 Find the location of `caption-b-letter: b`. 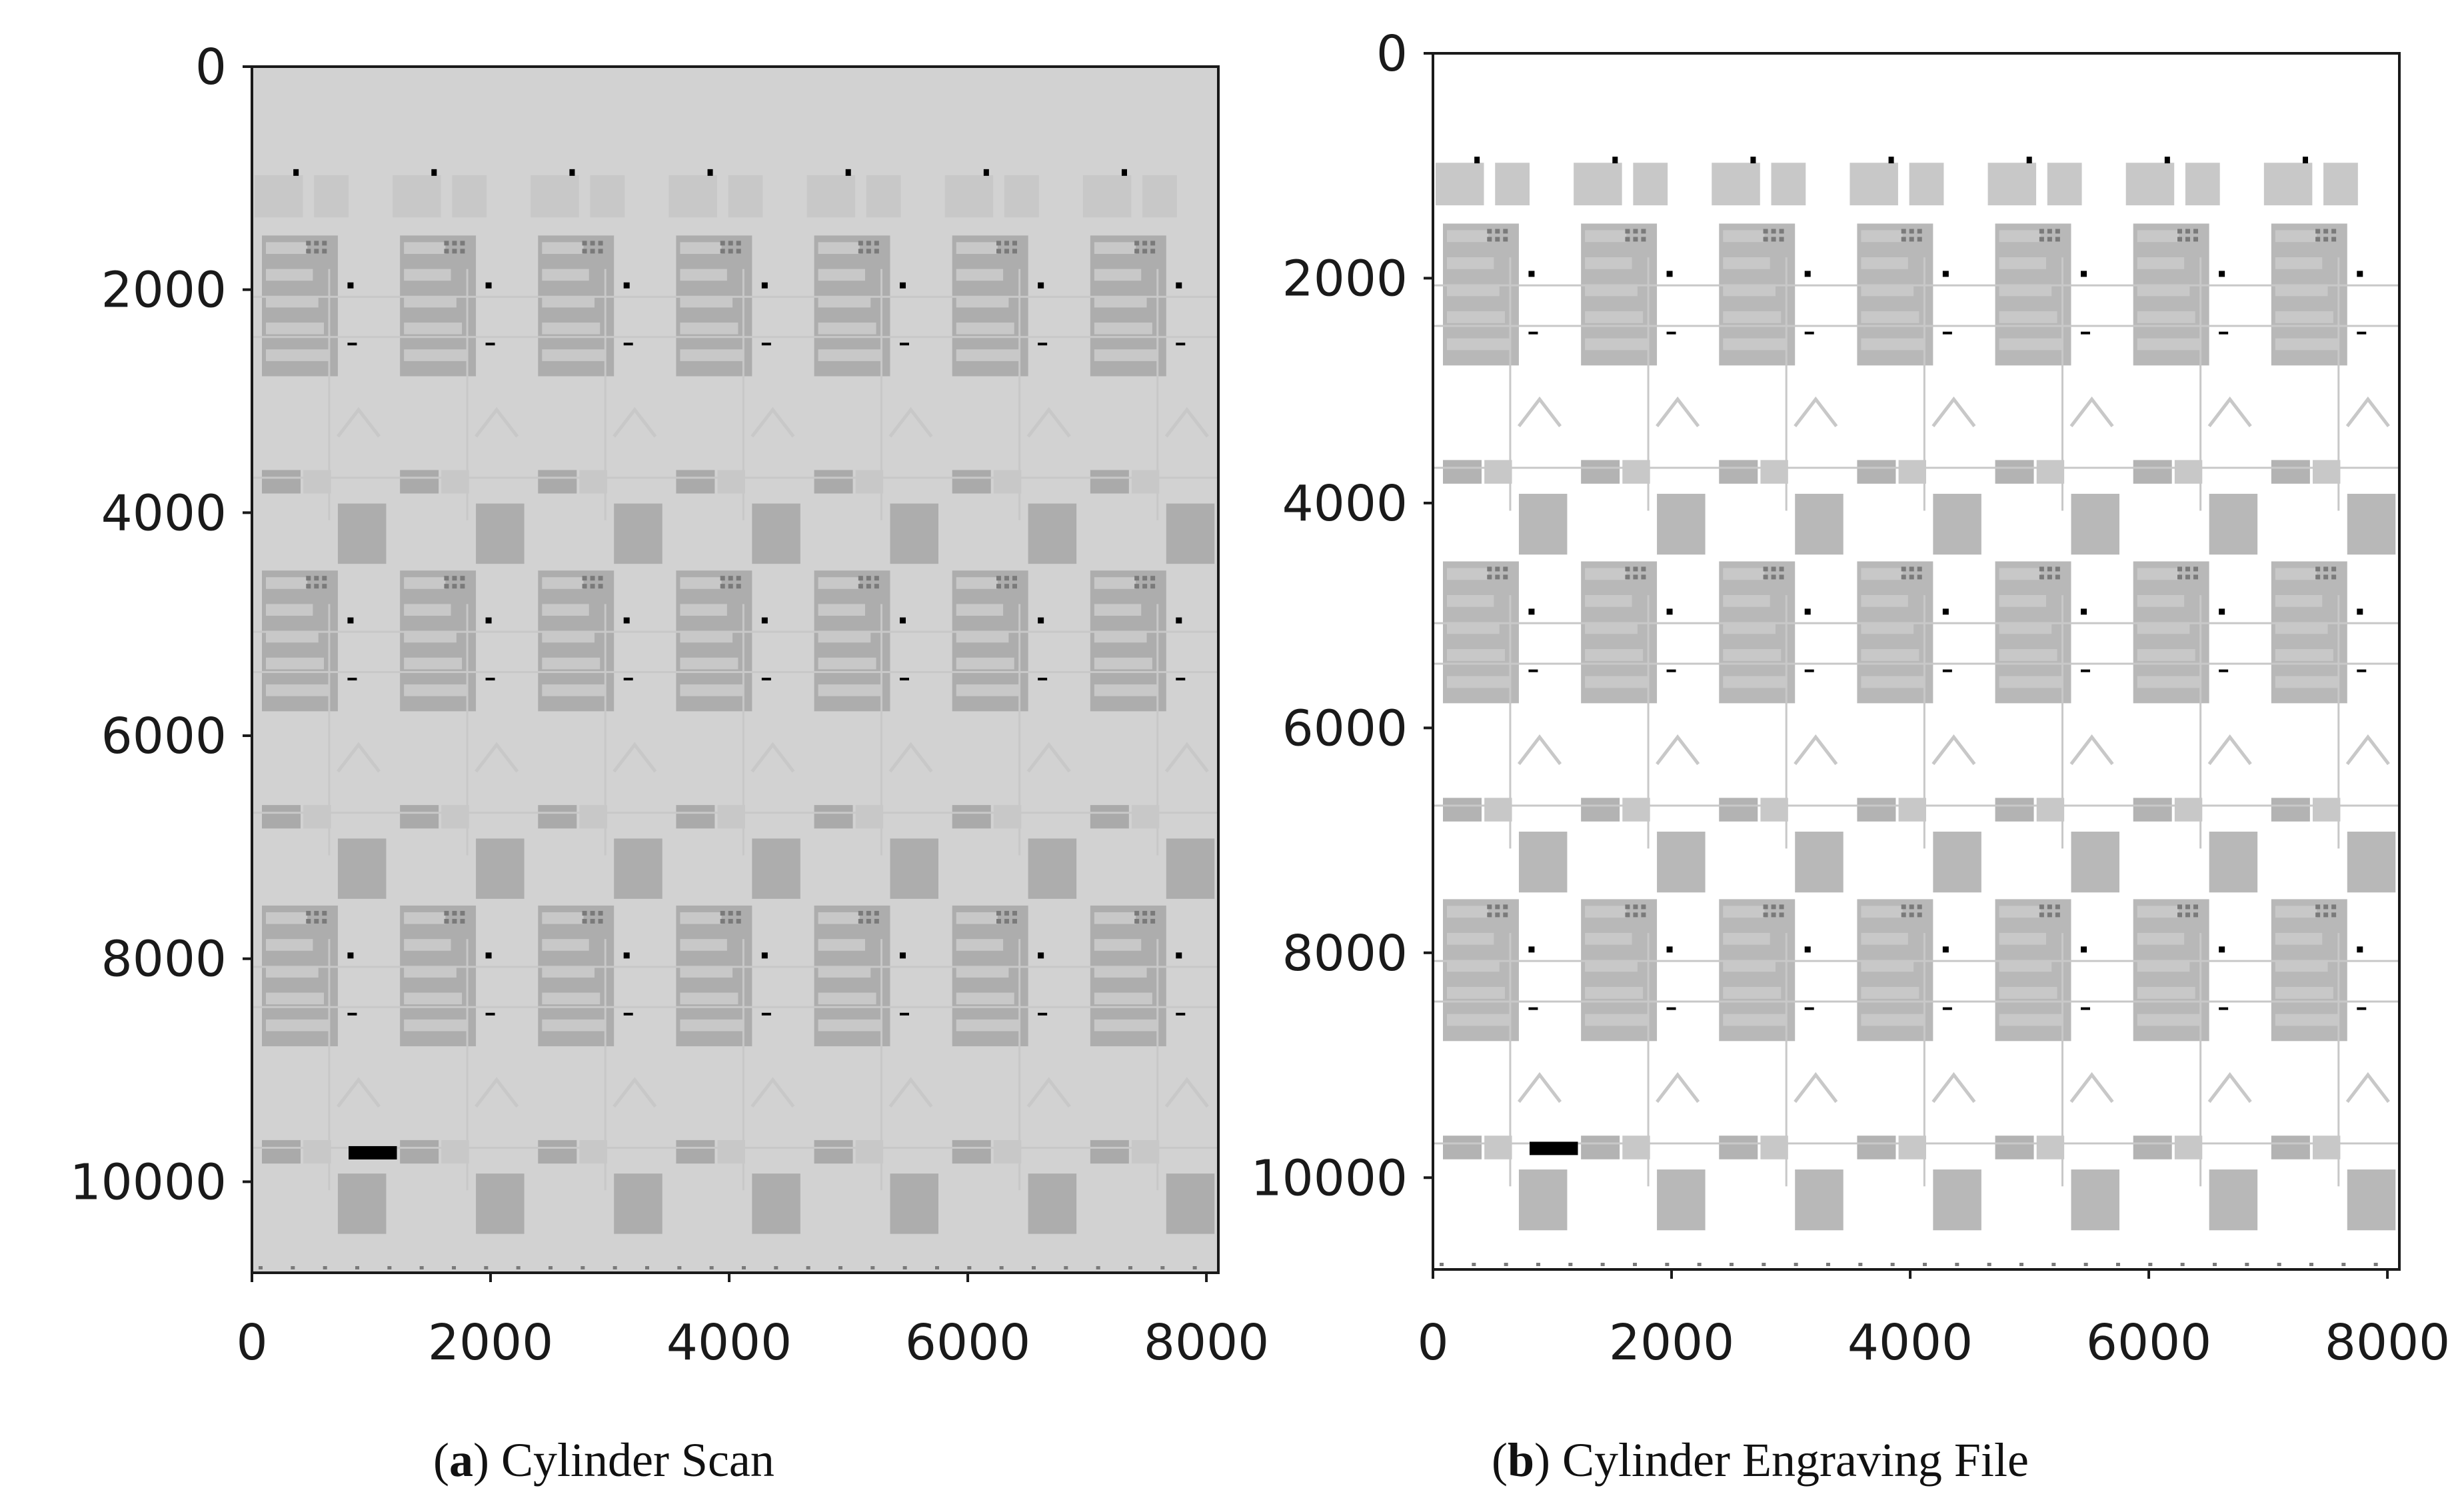

caption-b-letter: b is located at coordinates (1521, 1460).